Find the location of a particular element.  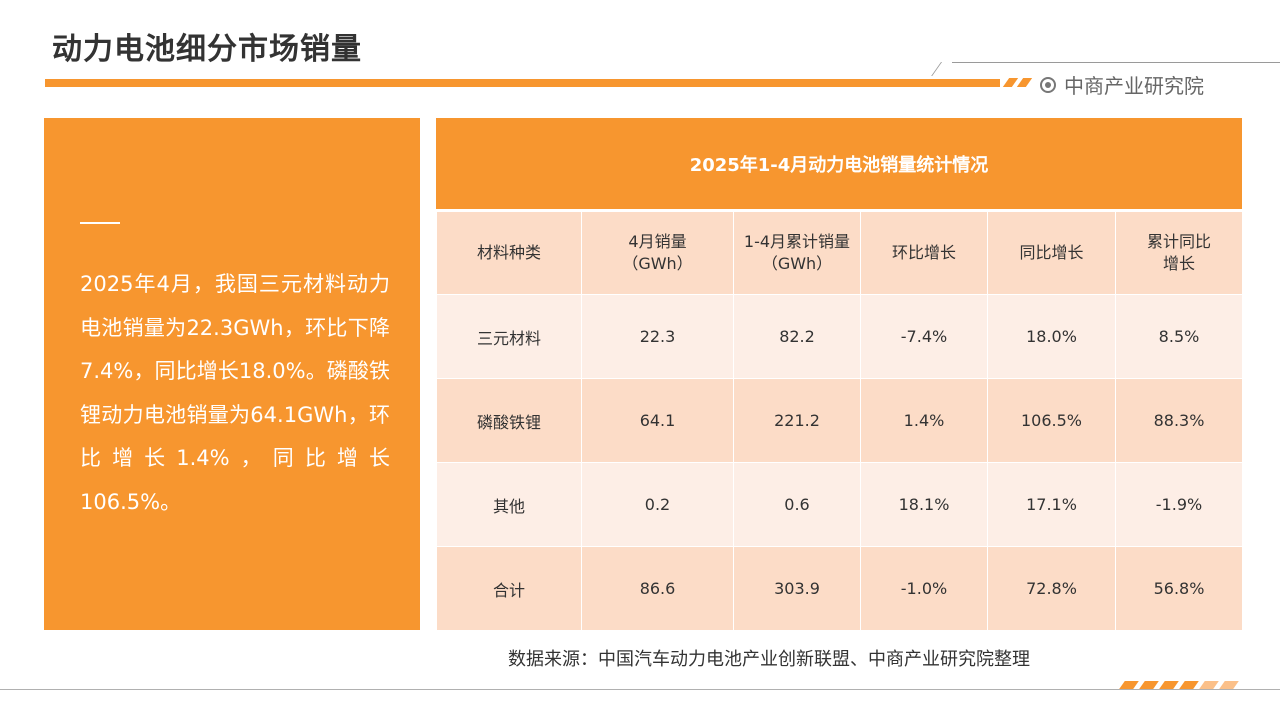

footer-divider is located at coordinates (640, 689).